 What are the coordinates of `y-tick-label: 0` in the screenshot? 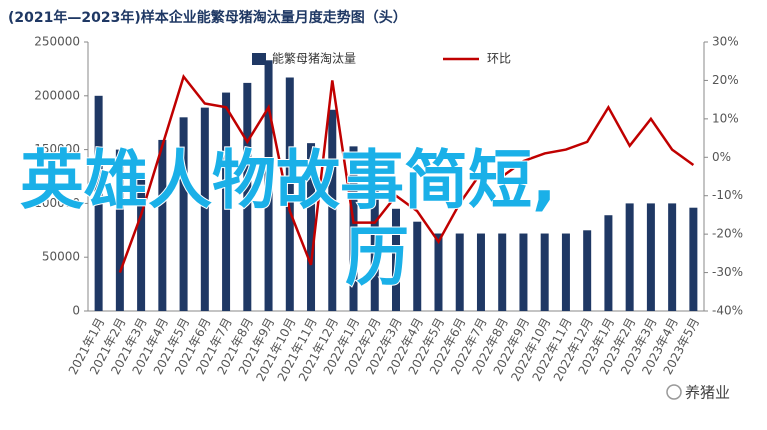 It's located at (76, 311).